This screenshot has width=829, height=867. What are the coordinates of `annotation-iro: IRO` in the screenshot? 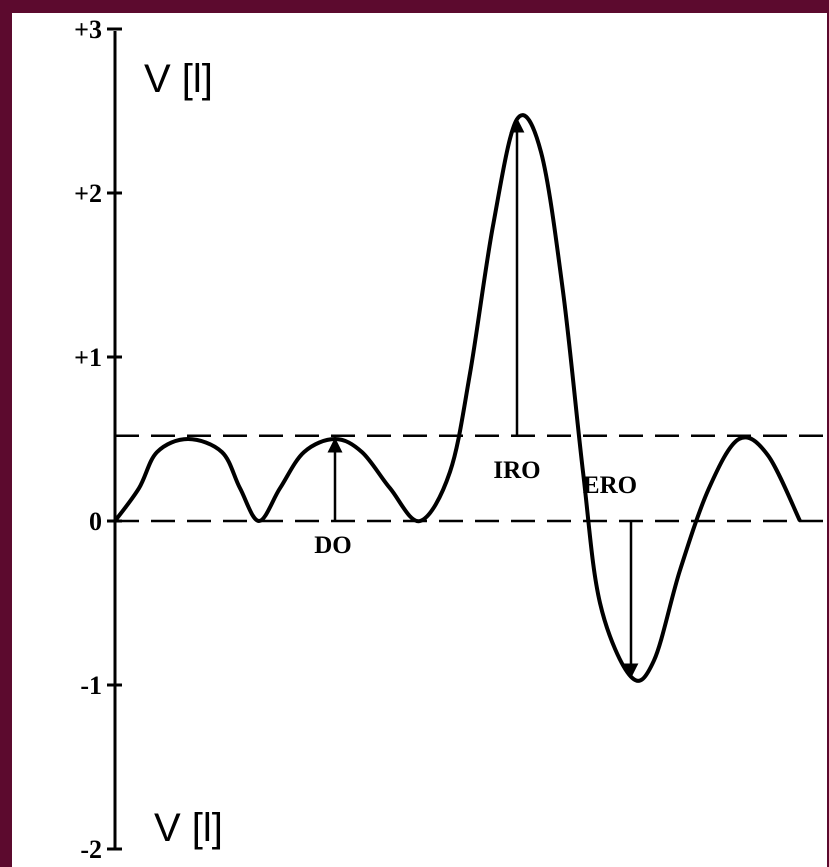 It's located at (516, 470).